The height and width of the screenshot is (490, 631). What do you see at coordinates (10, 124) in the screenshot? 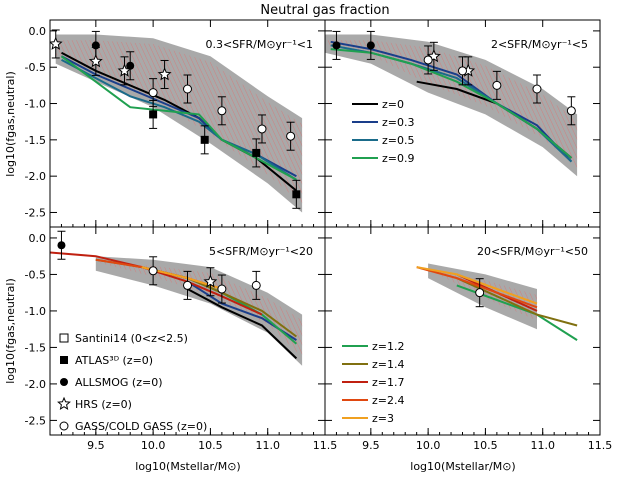
I see `y-axis-label: log10(fgas,neutral)` at bounding box center [10, 124].